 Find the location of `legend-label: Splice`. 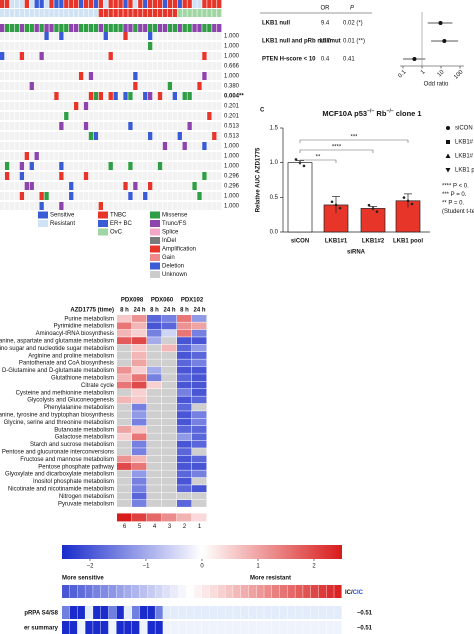

legend-label: Splice is located at coordinates (170, 233).